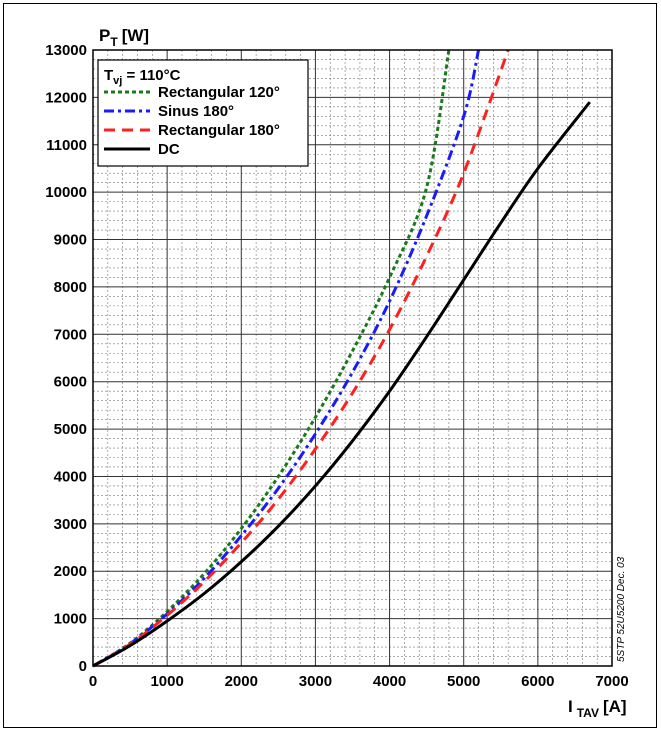 The width and height of the screenshot is (661, 732). I want to click on y-tick-label: 5000, so click(70, 429).